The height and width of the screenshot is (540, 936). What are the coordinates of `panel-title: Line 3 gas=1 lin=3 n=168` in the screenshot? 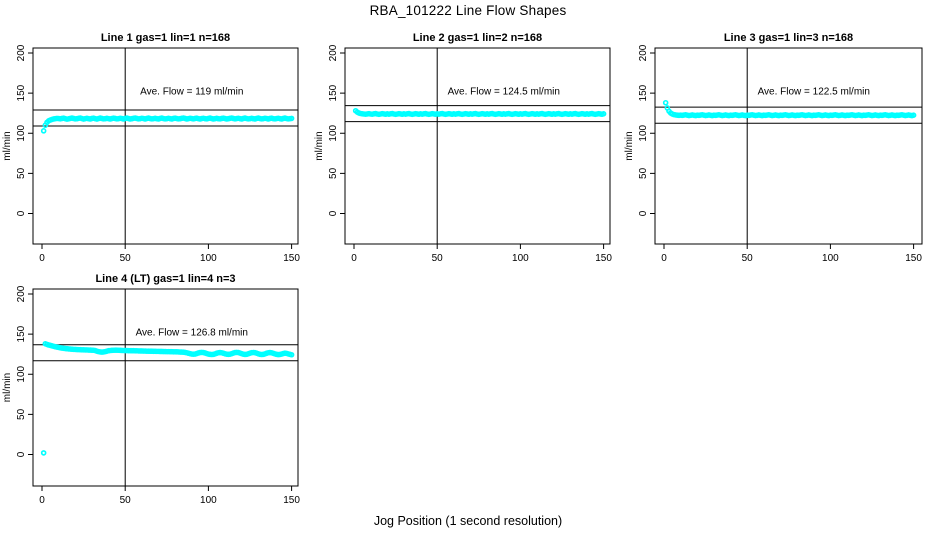 It's located at (788, 38).